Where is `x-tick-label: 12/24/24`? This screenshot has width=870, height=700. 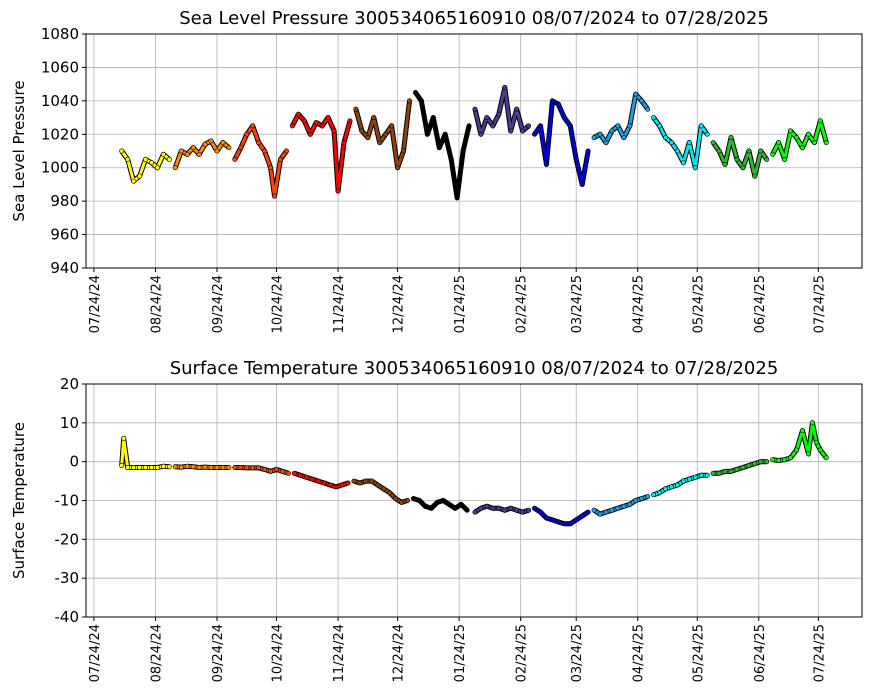
x-tick-label: 12/24/24 is located at coordinates (399, 304).